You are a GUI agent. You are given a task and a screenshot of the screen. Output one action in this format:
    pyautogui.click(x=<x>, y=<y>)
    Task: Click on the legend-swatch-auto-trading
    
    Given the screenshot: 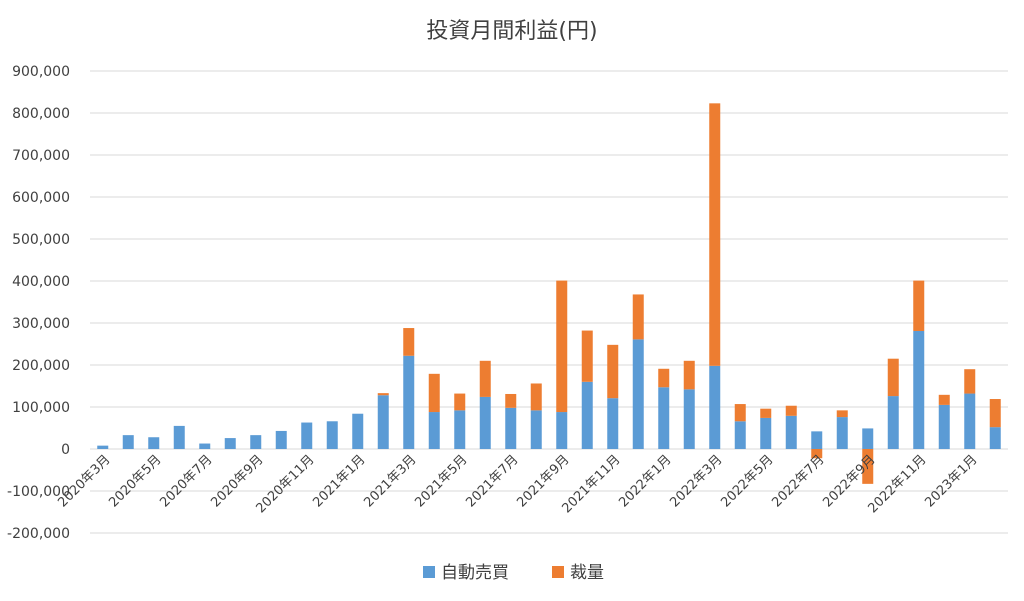 What is the action you would take?
    pyautogui.click(x=429, y=572)
    